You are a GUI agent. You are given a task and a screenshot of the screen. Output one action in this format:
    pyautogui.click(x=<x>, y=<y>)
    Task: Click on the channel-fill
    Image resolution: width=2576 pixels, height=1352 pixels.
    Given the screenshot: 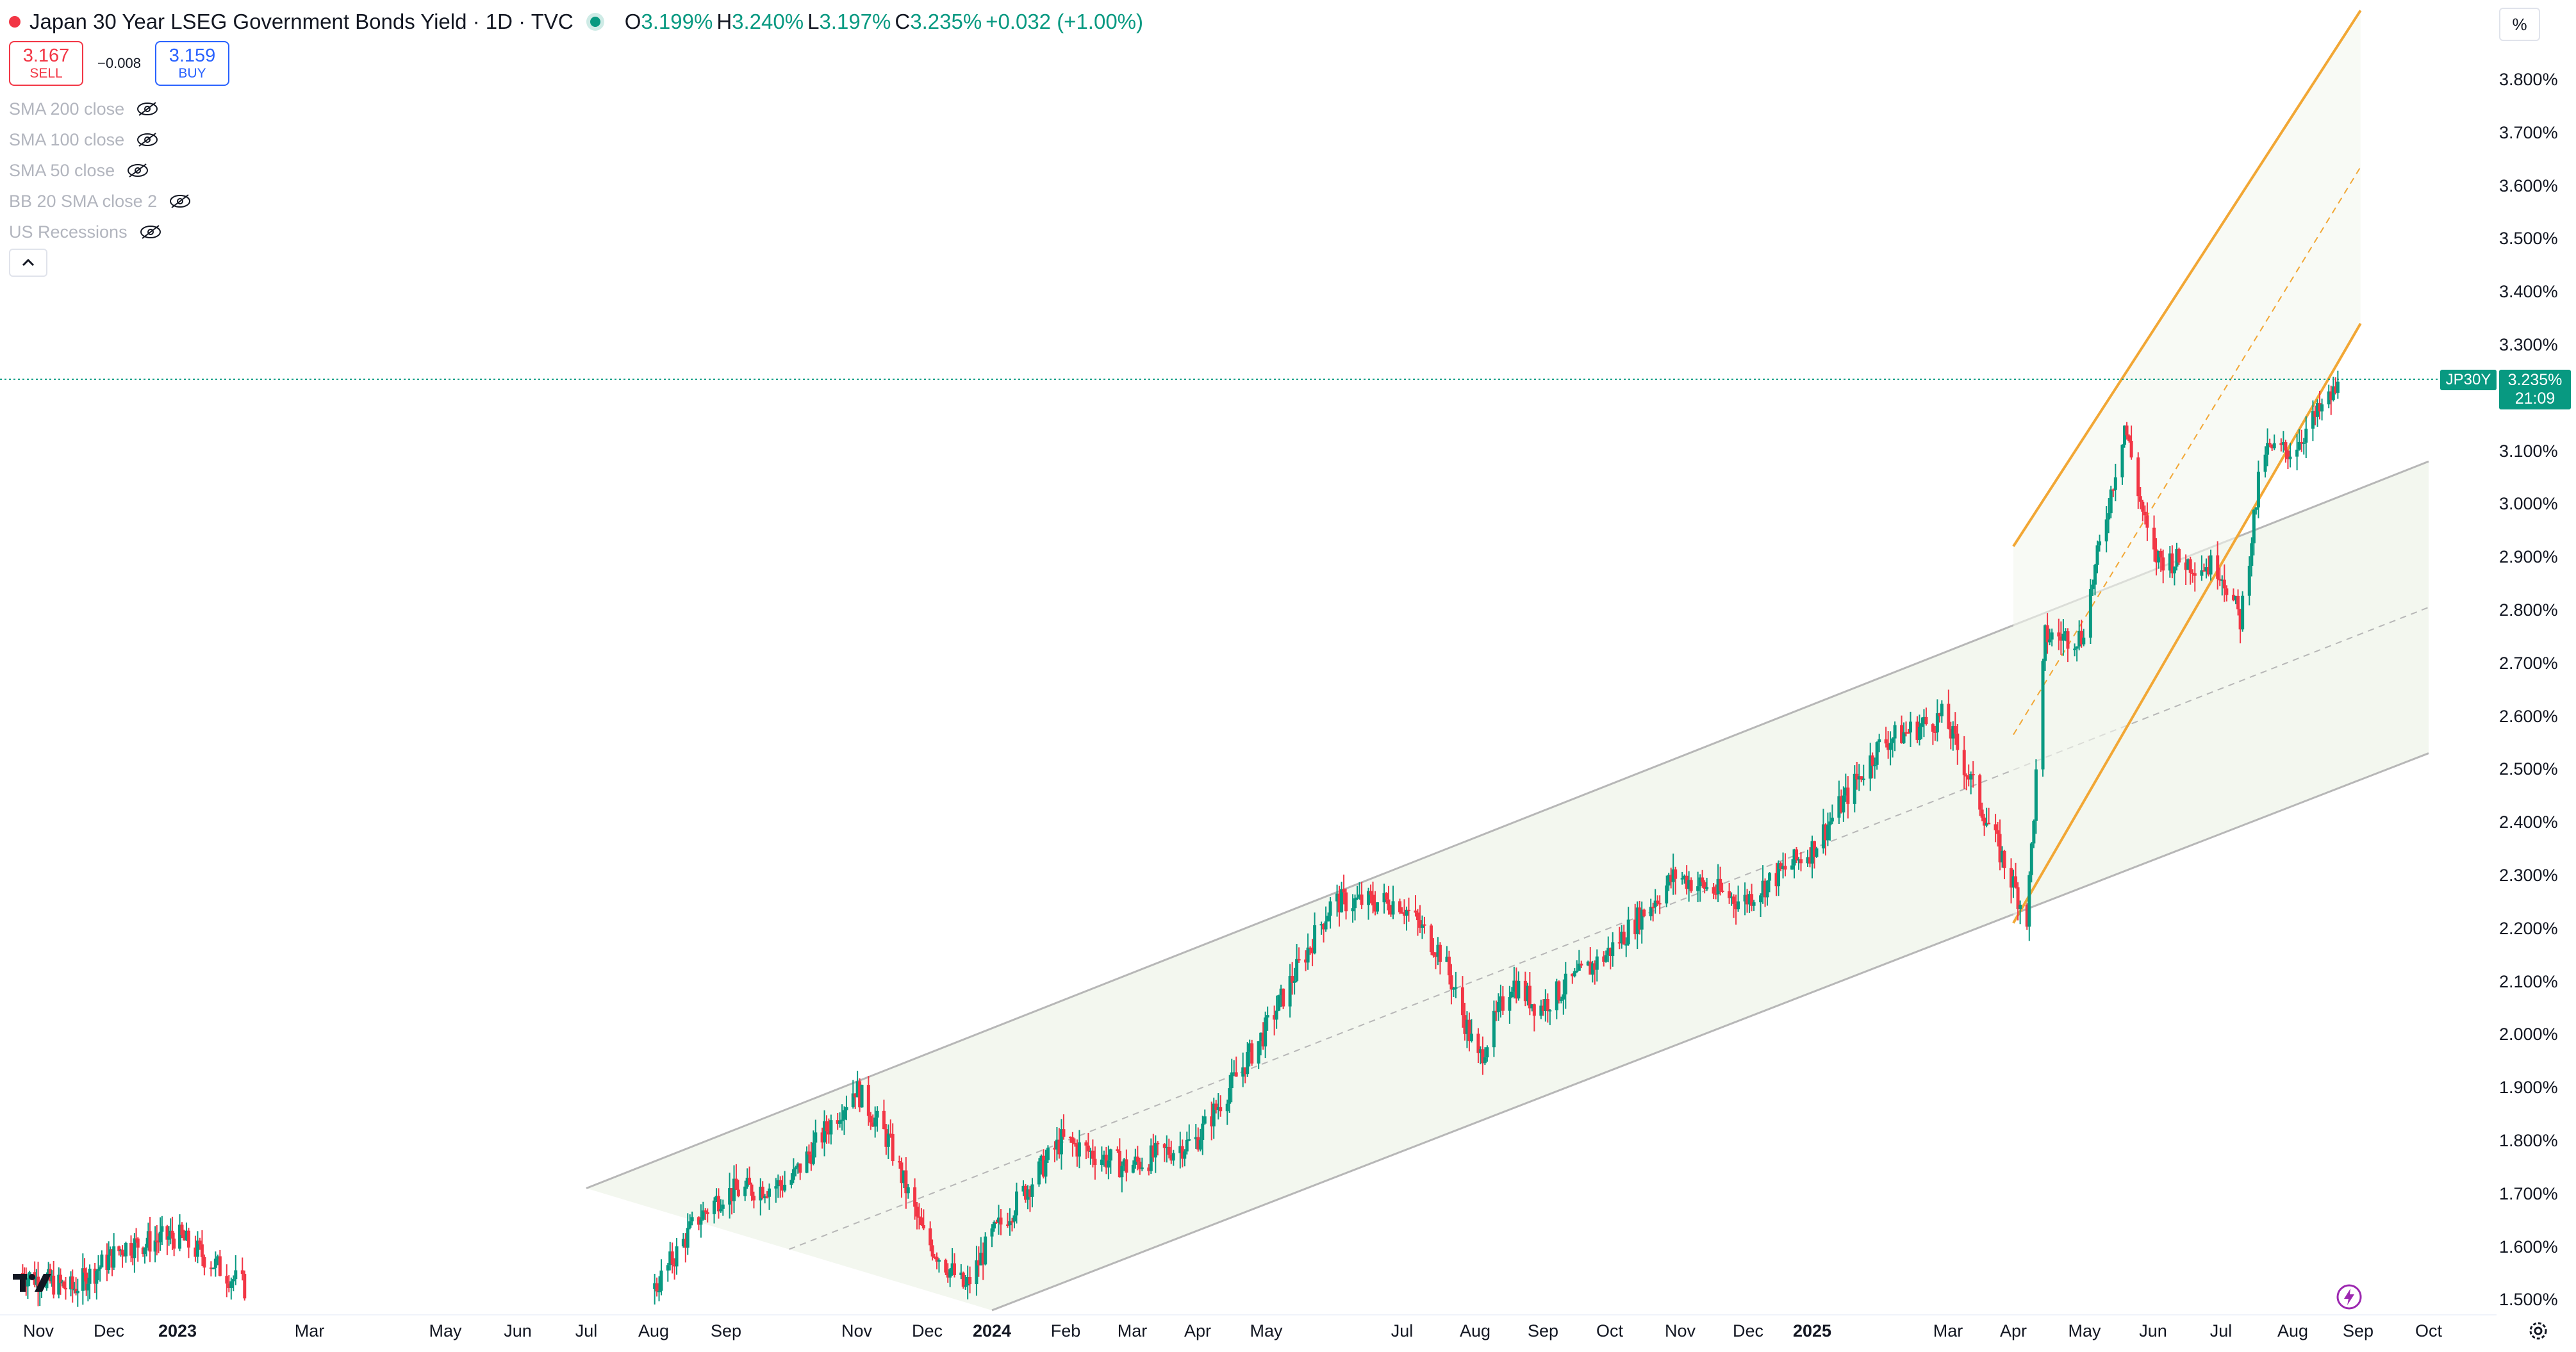 What is the action you would take?
    pyautogui.click(x=2187, y=466)
    